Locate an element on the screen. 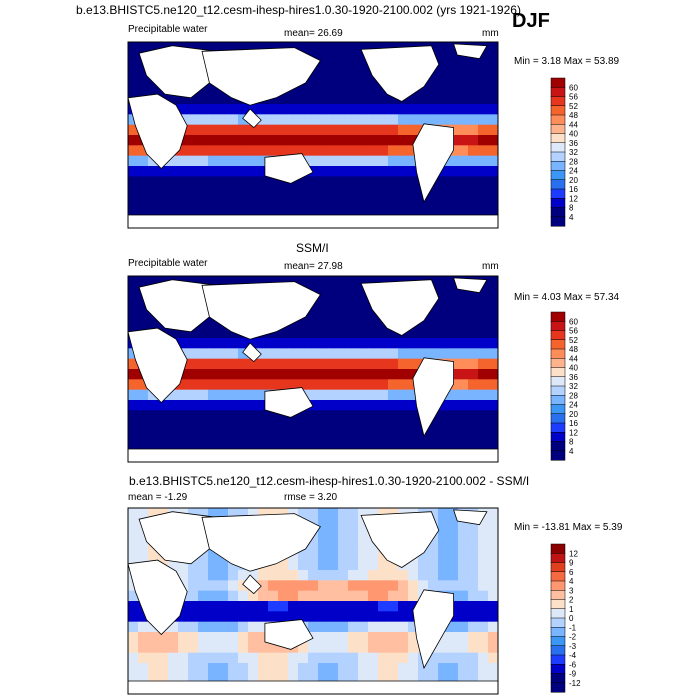 The width and height of the screenshot is (700, 700). colorbar-tick-label: 9 is located at coordinates (571, 563).